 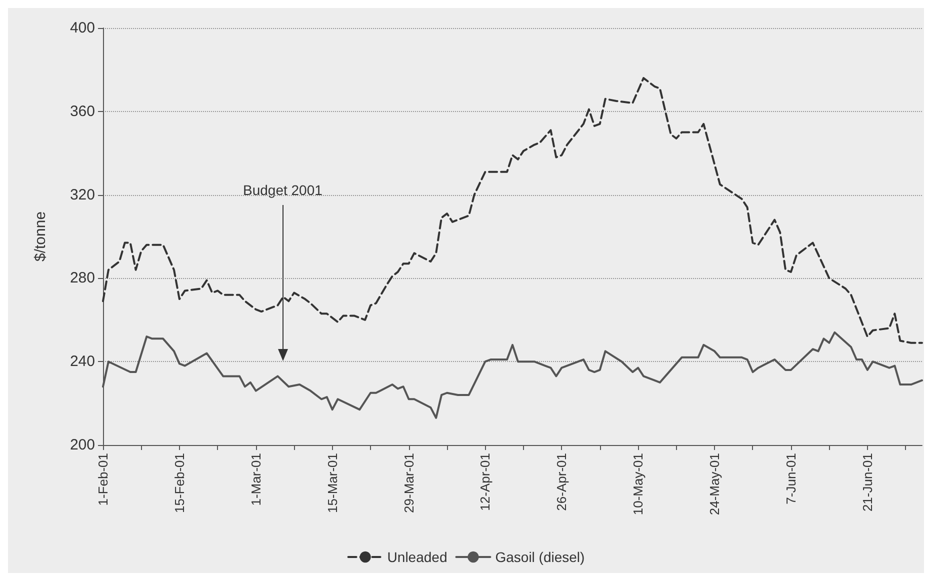 I want to click on x-tick-label: 7-Jun-01, so click(x=790, y=478).